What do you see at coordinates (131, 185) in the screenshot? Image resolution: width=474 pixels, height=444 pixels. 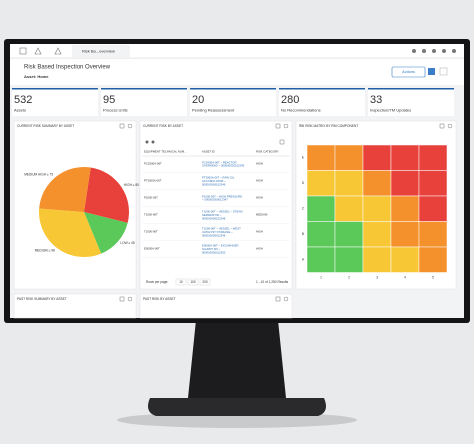 I see `slice-label: HIGH ≥ 80` at bounding box center [131, 185].